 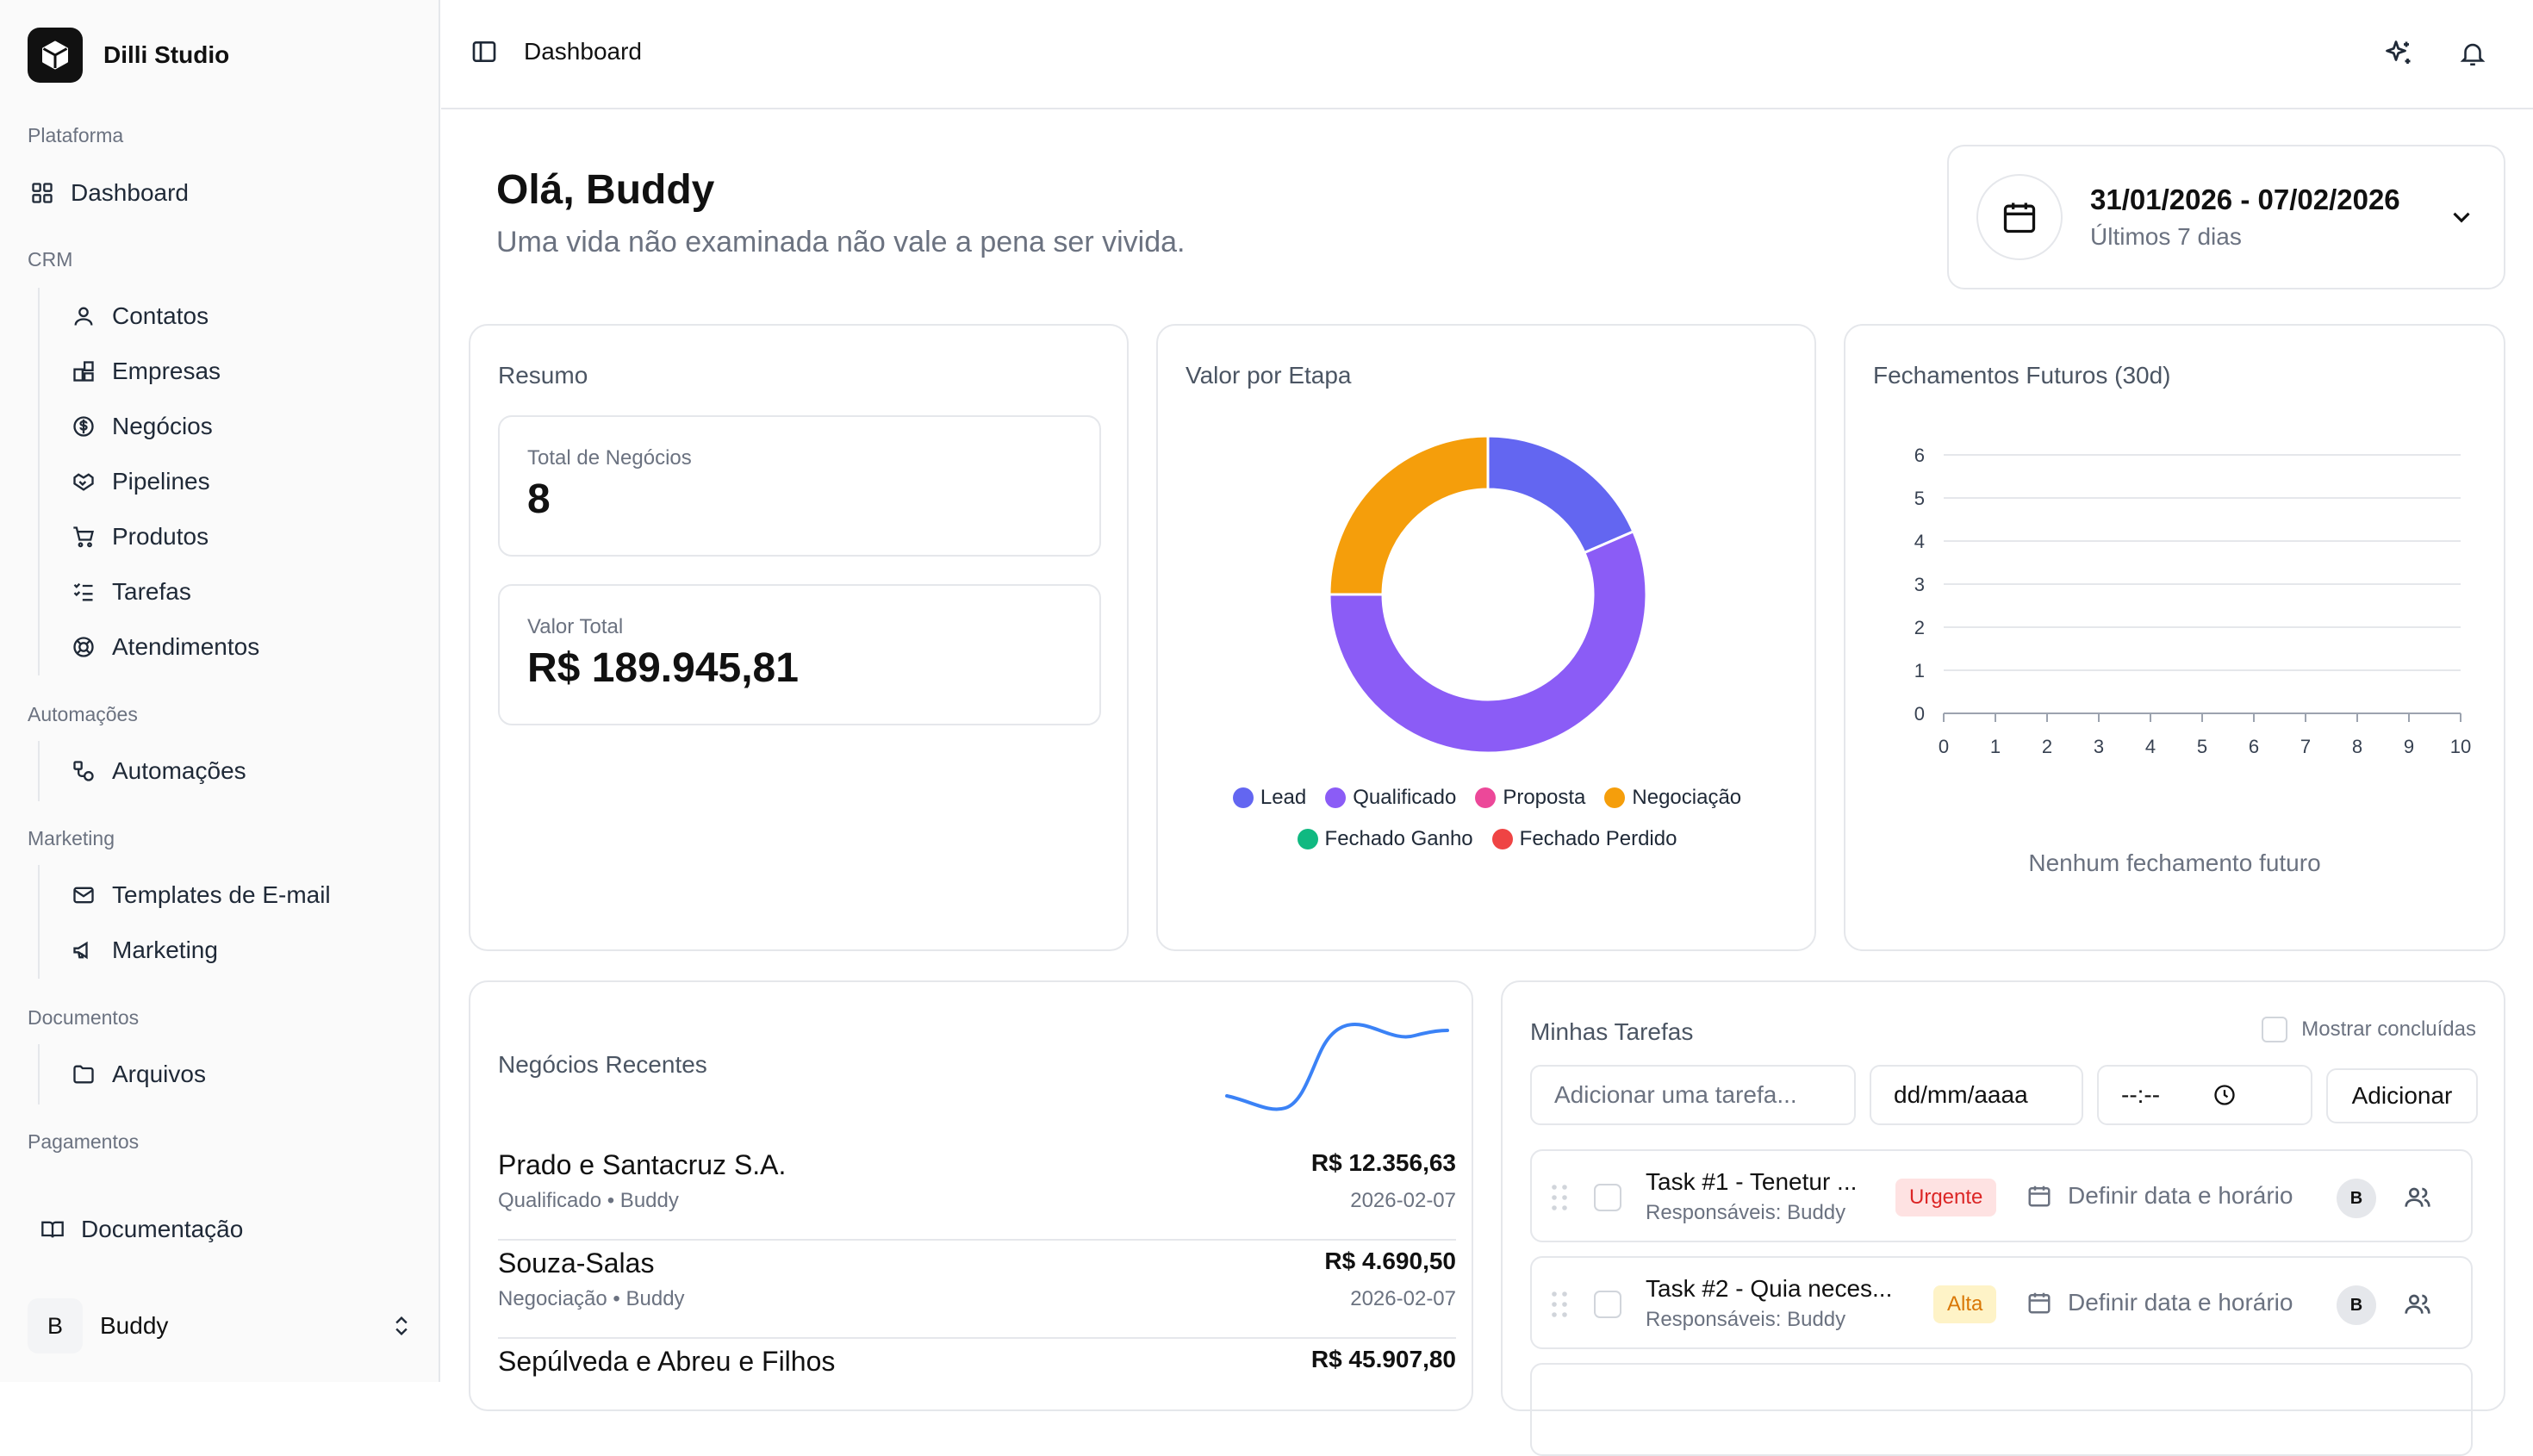 I want to click on sidebar-toggle-icon, so click(x=484, y=52).